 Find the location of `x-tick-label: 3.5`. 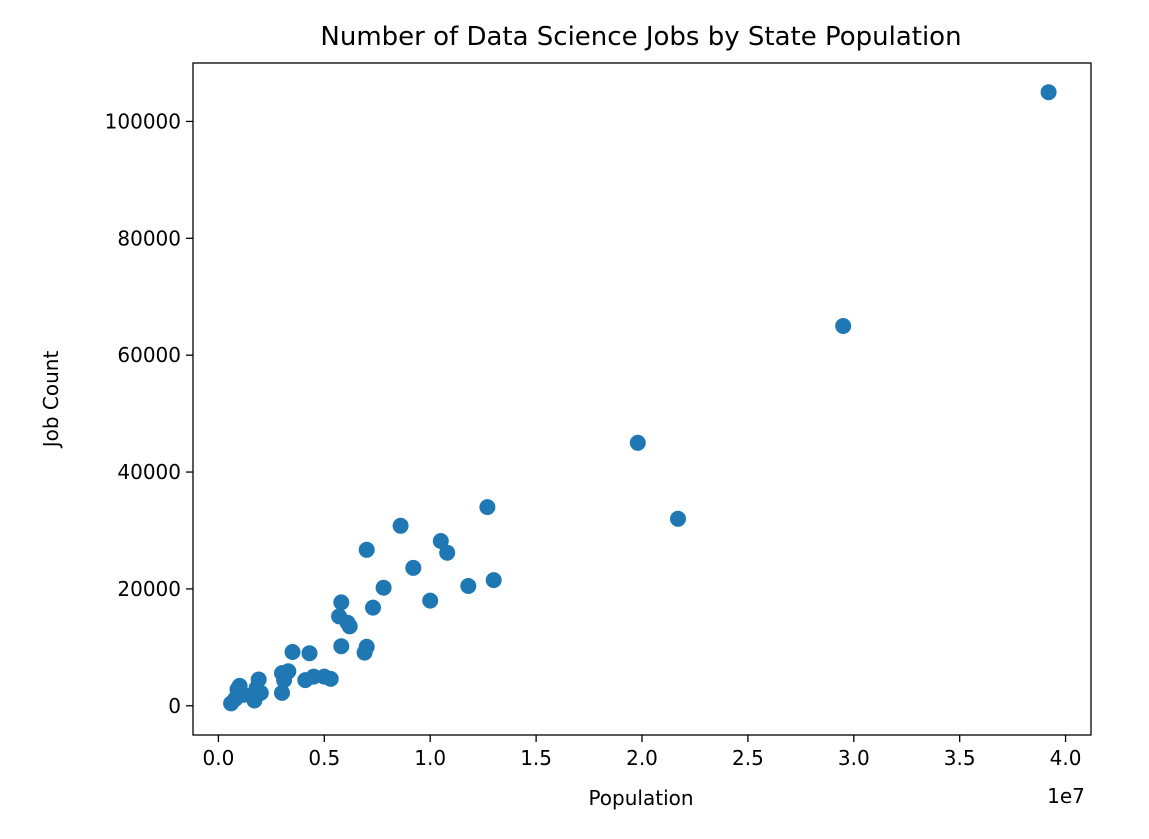

x-tick-label: 3.5 is located at coordinates (960, 758).